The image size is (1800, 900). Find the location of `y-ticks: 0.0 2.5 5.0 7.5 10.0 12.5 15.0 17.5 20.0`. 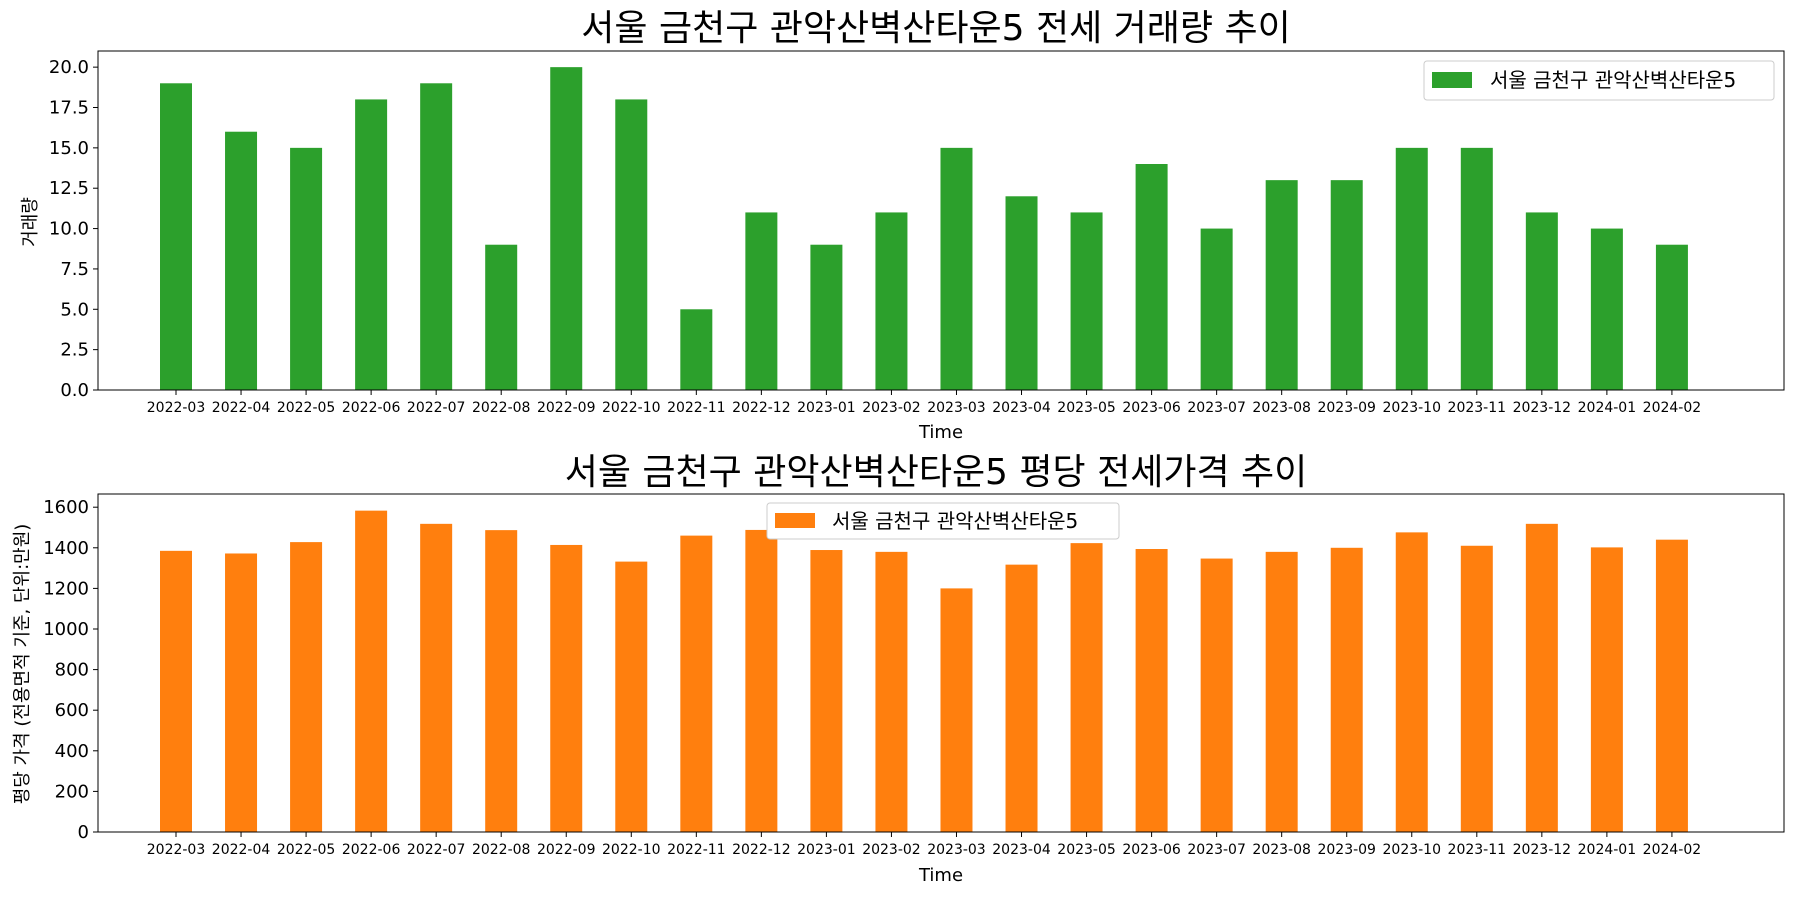

y-ticks: 0.0 2.5 5.0 7.5 10.0 12.5 15.0 17.5 20.0 is located at coordinates (73, 229).